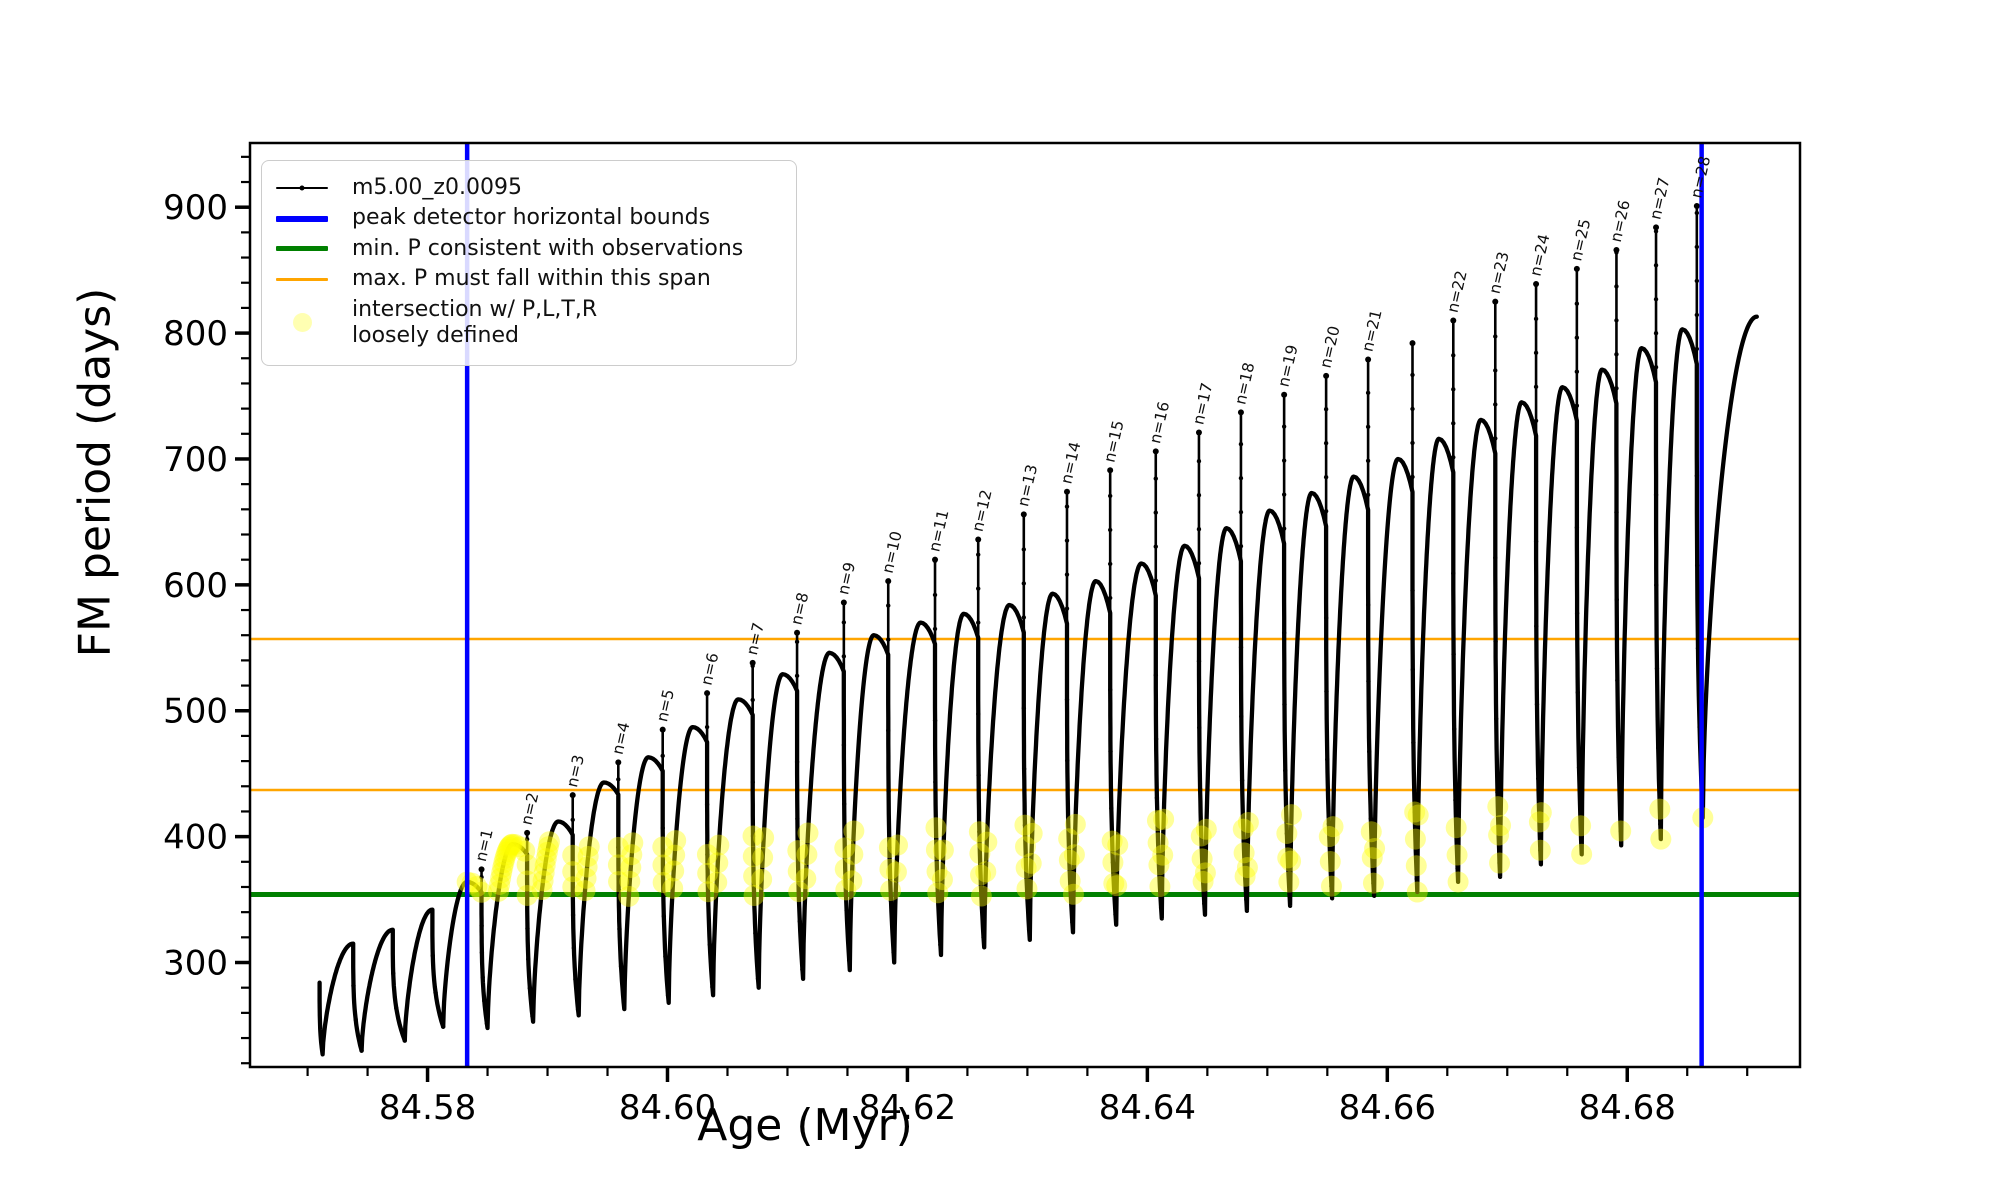  I want to click on legend-item: peak detector horizontal bounds, so click(527, 218).